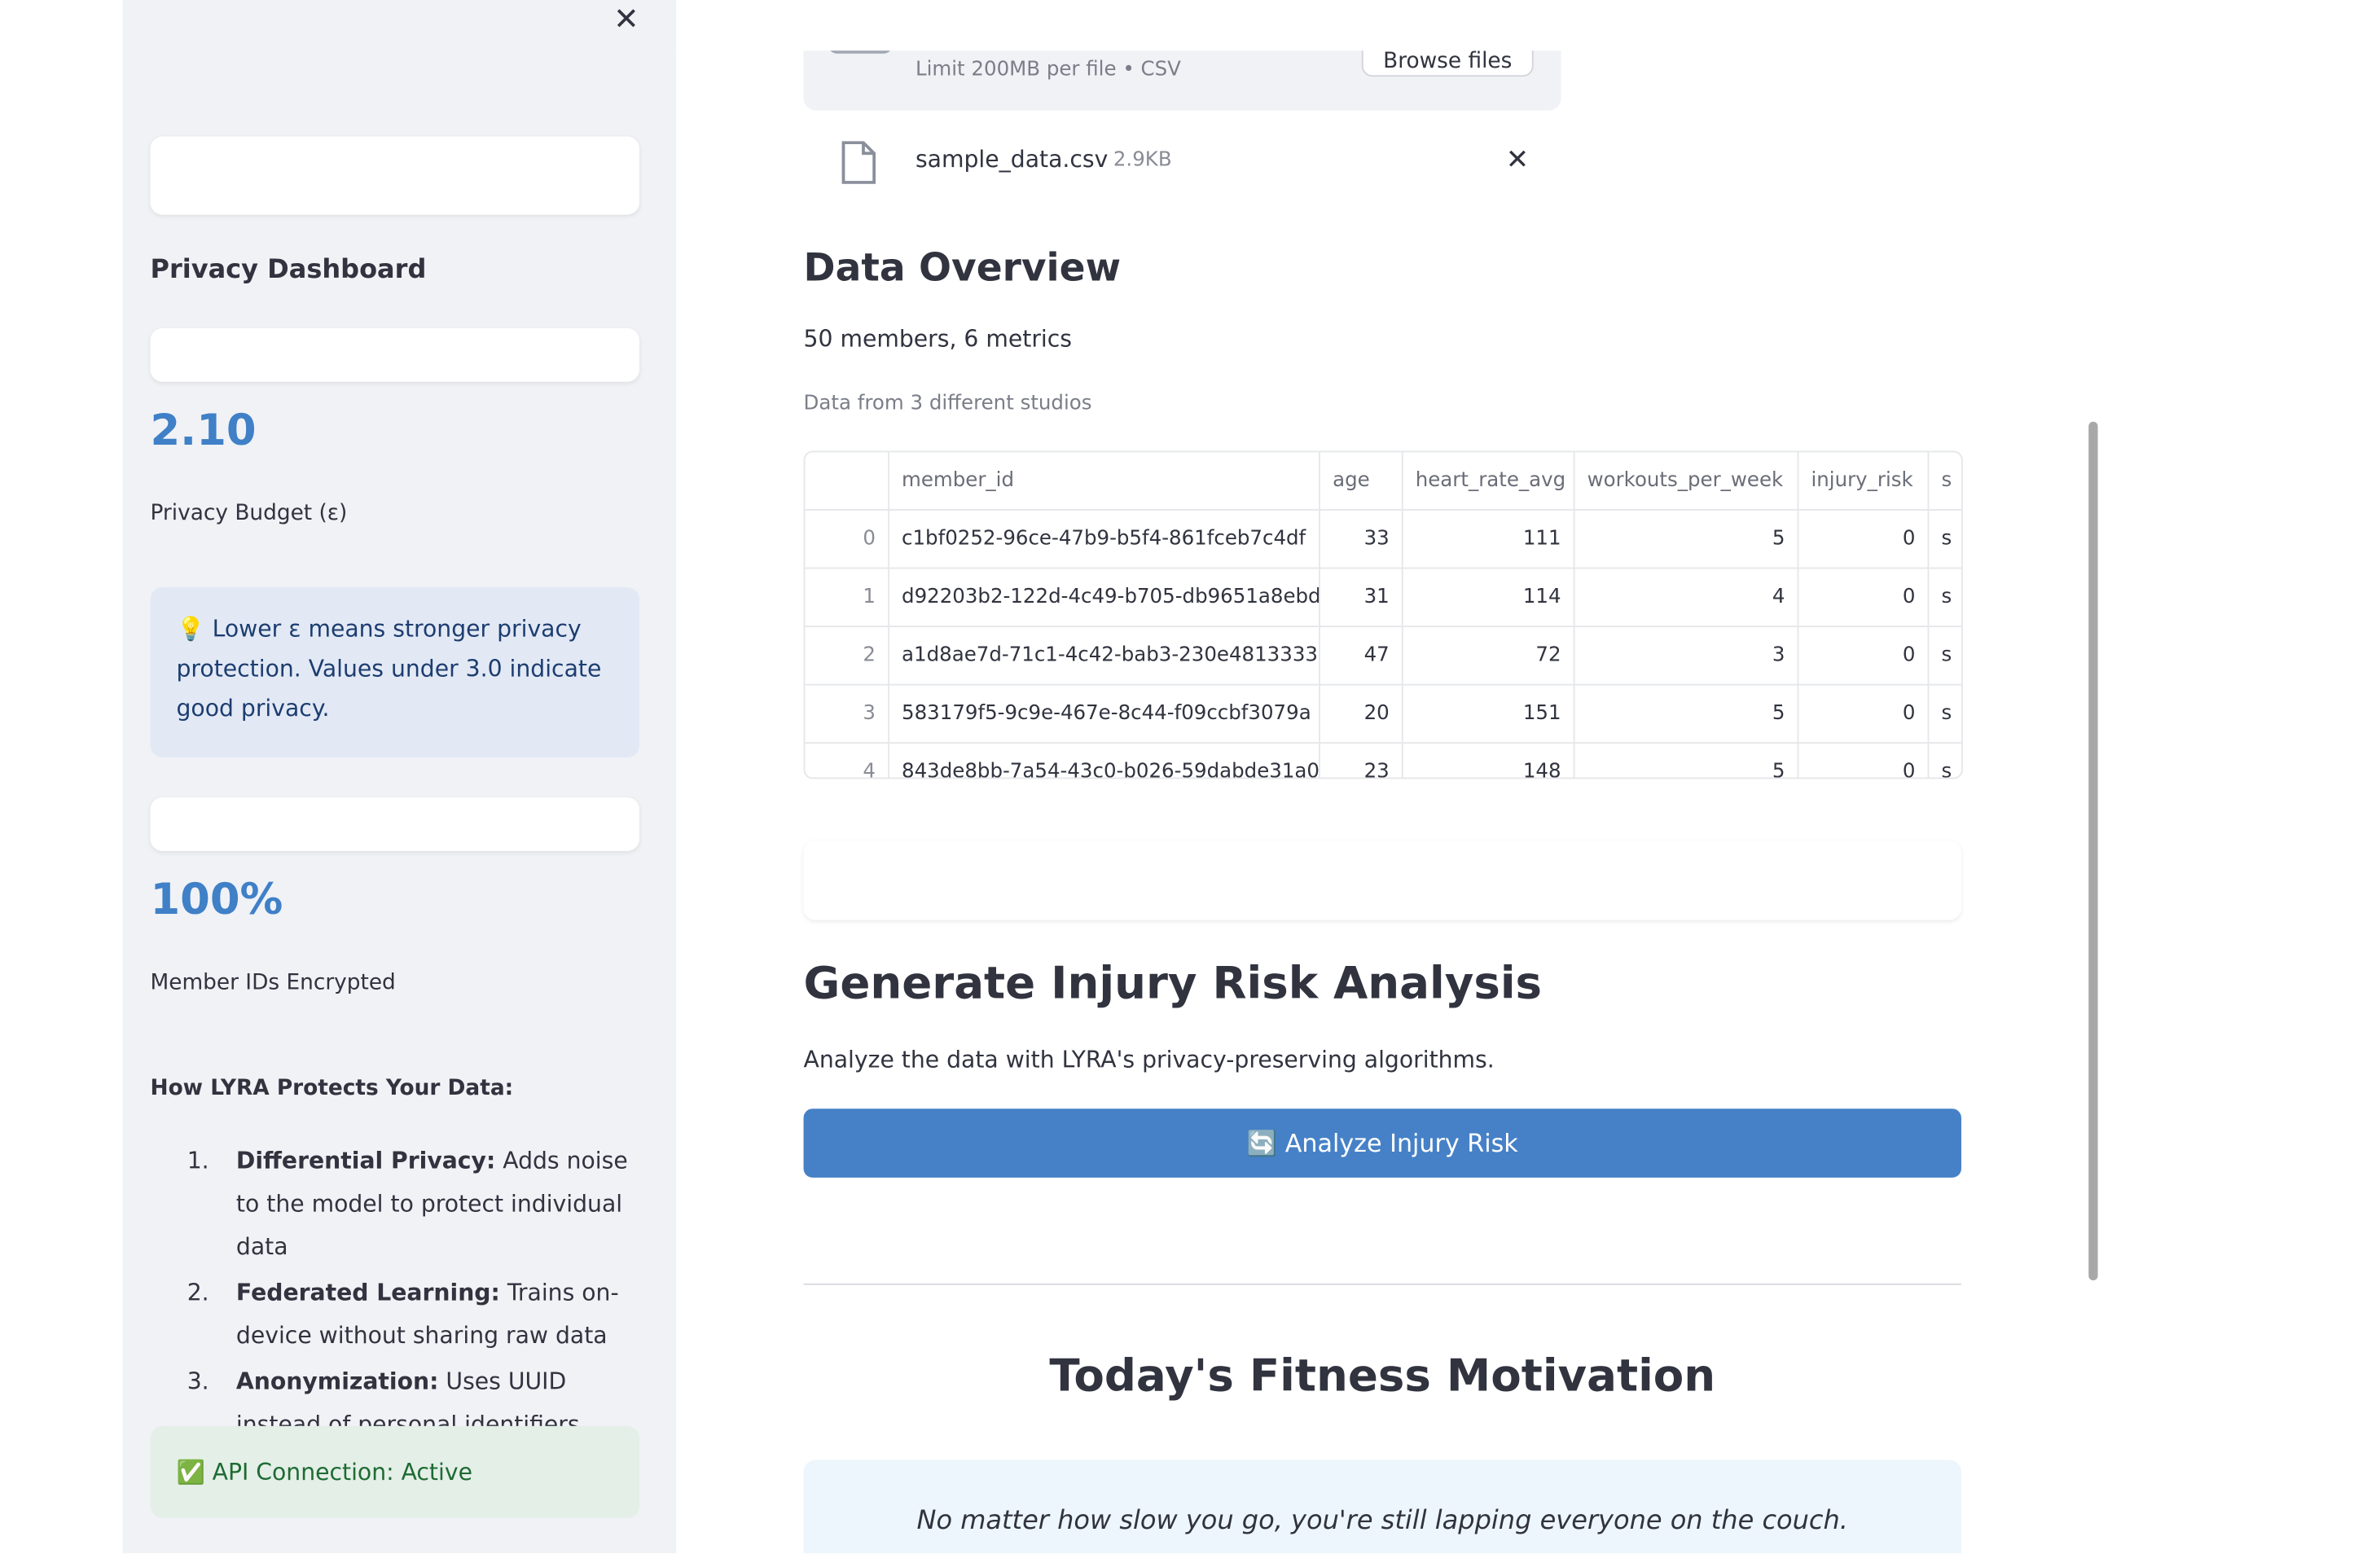 The image size is (2380, 1554). I want to click on sidebar-header, so click(400, 25).